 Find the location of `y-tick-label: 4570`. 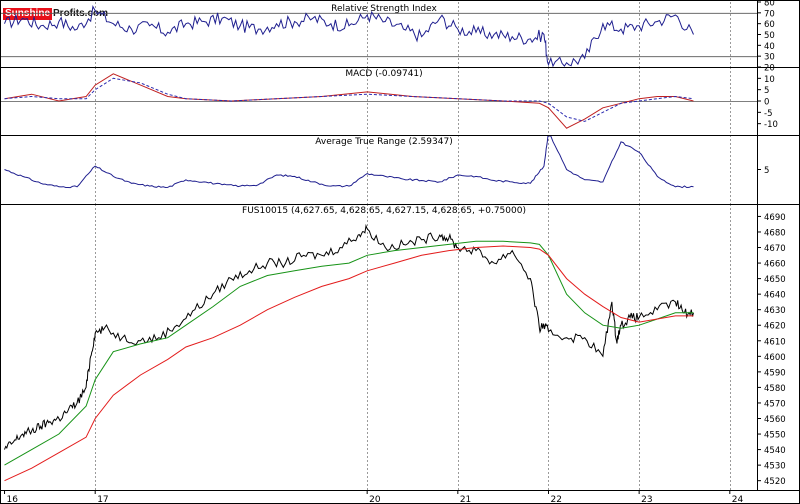

y-tick-label: 4570 is located at coordinates (775, 404).